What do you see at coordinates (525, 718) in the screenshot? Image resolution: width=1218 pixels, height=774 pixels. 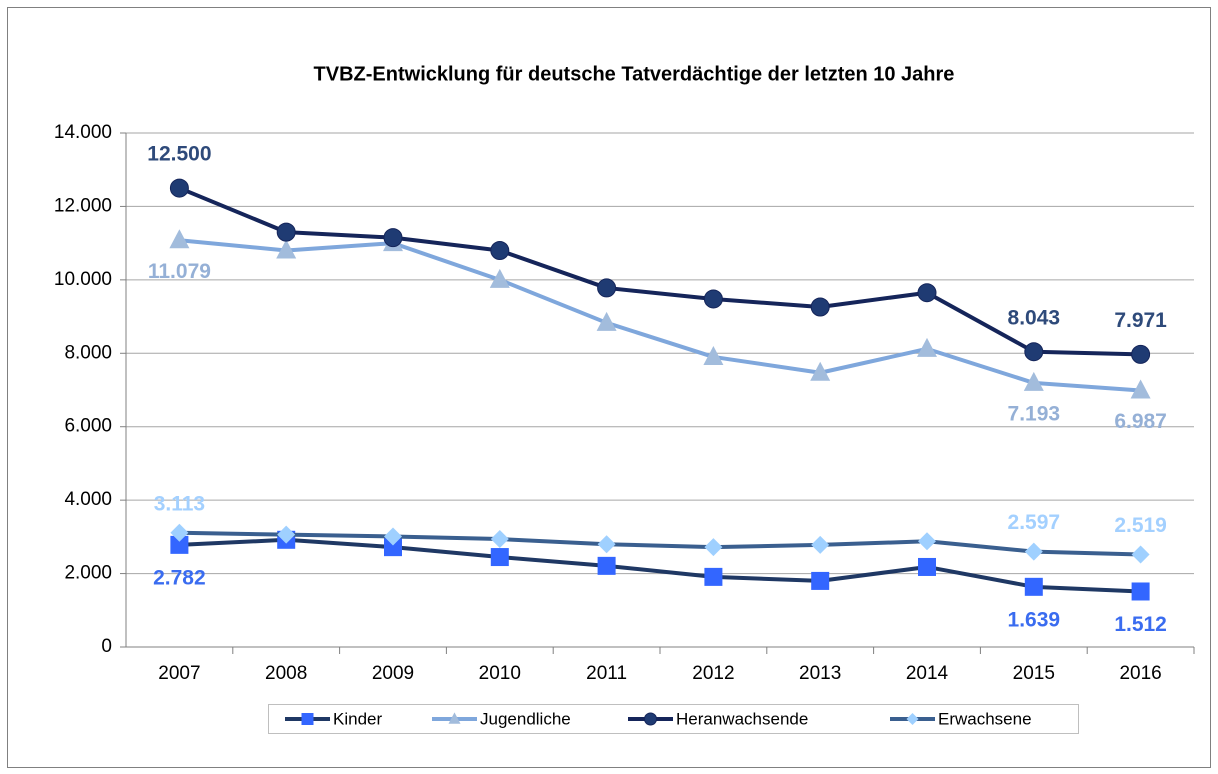 I see `legend-label: Jugendliche` at bounding box center [525, 718].